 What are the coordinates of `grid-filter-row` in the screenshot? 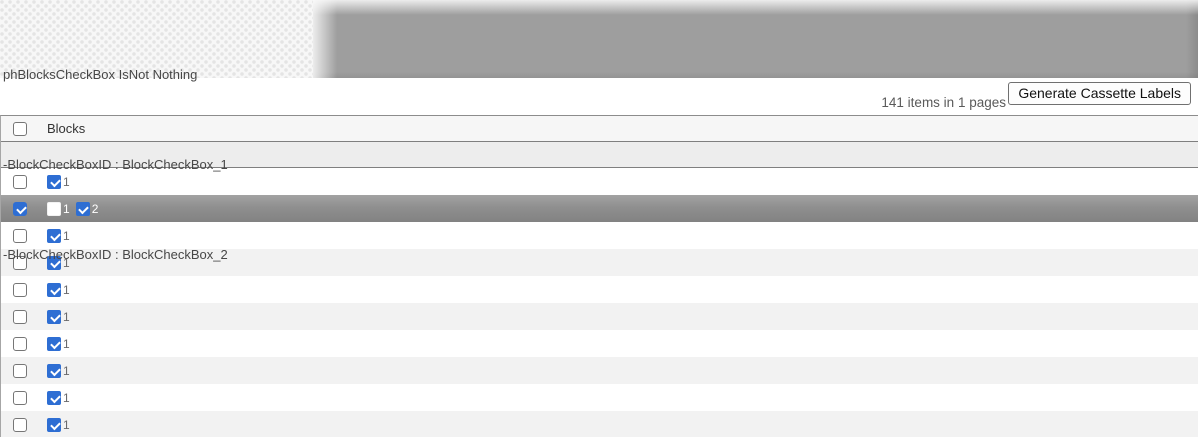 It's located at (599, 154).